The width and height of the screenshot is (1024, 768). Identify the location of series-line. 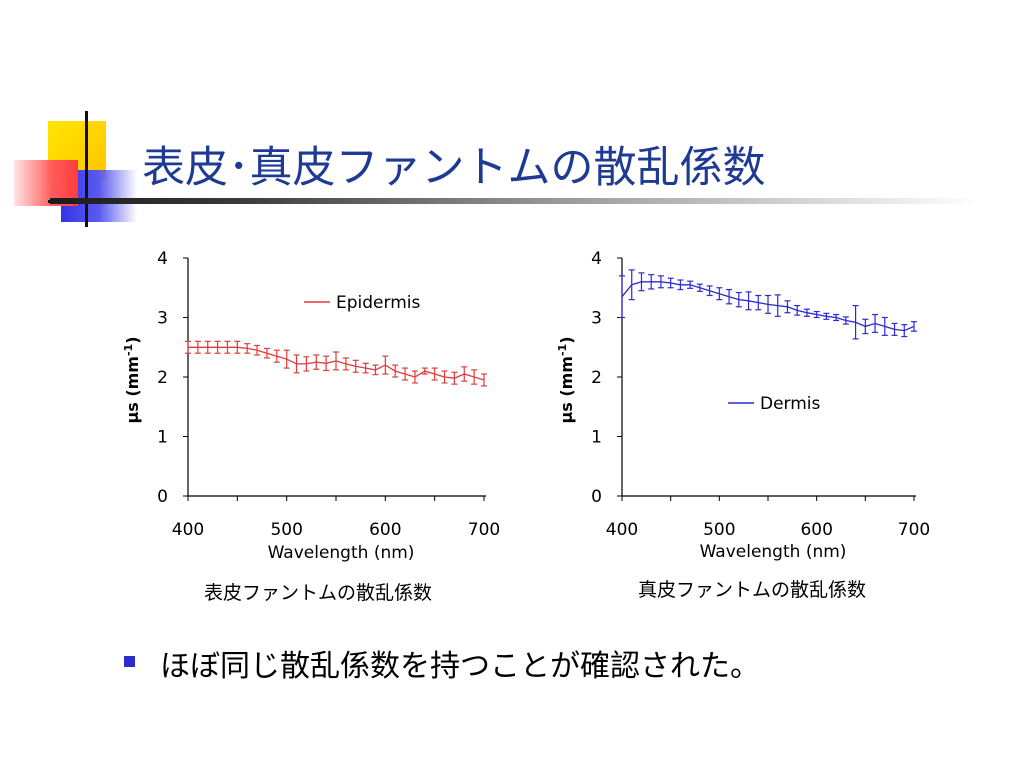
(336, 363).